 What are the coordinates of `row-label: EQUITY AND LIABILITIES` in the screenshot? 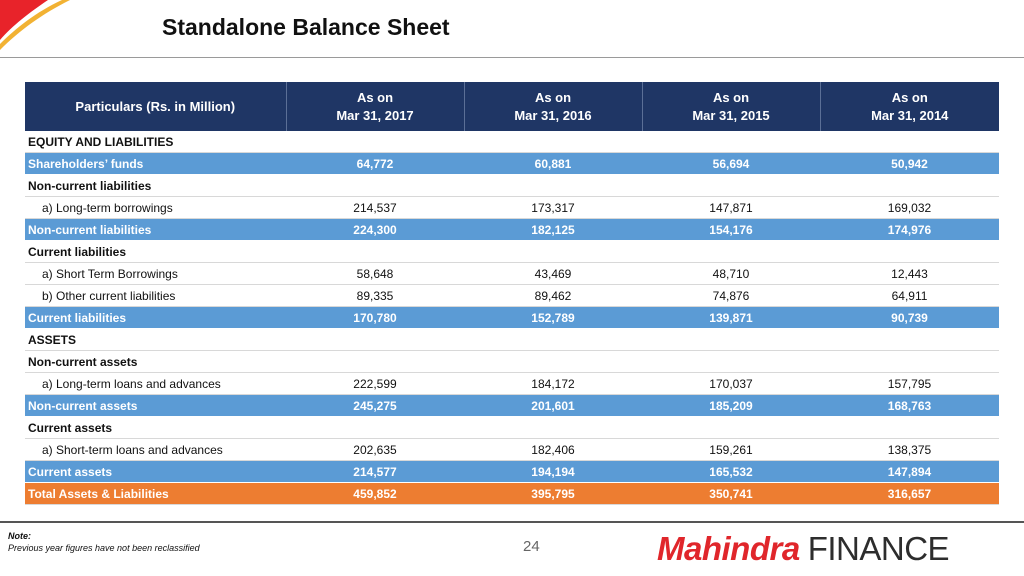 It's located at (155, 142).